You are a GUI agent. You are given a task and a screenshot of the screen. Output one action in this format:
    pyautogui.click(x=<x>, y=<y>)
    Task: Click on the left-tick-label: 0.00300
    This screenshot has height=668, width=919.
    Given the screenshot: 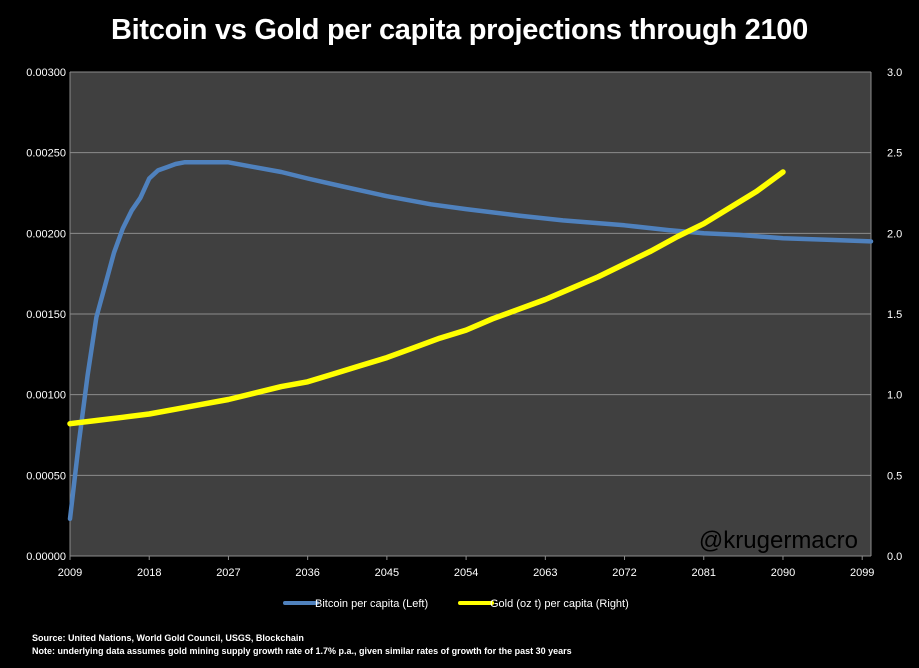 What is the action you would take?
    pyautogui.click(x=46, y=73)
    